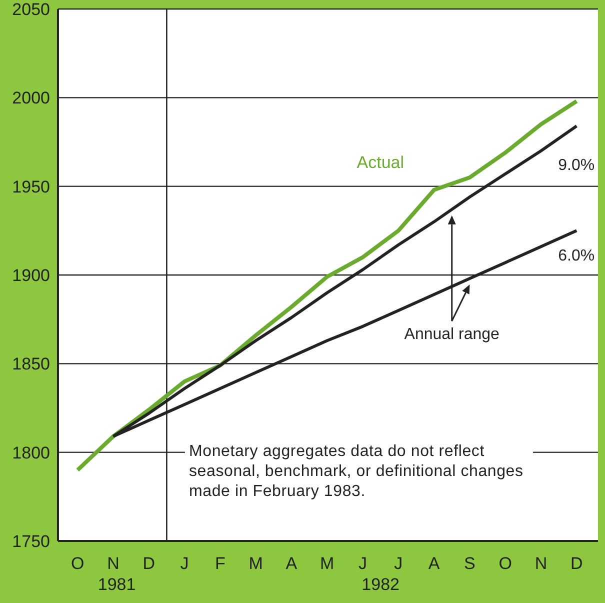  Describe the element at coordinates (359, 472) in the screenshot. I see `annotation: Monetary aggregates data do not reflect seasonal, benchmark, or definitional changes made in February 1983.` at that location.